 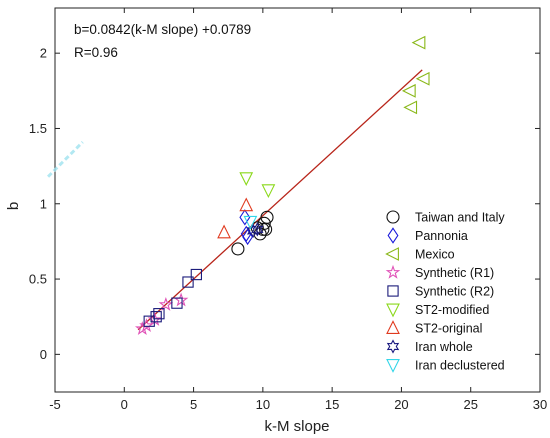 What do you see at coordinates (55, 404) in the screenshot?
I see `x-tick-label: -5` at bounding box center [55, 404].